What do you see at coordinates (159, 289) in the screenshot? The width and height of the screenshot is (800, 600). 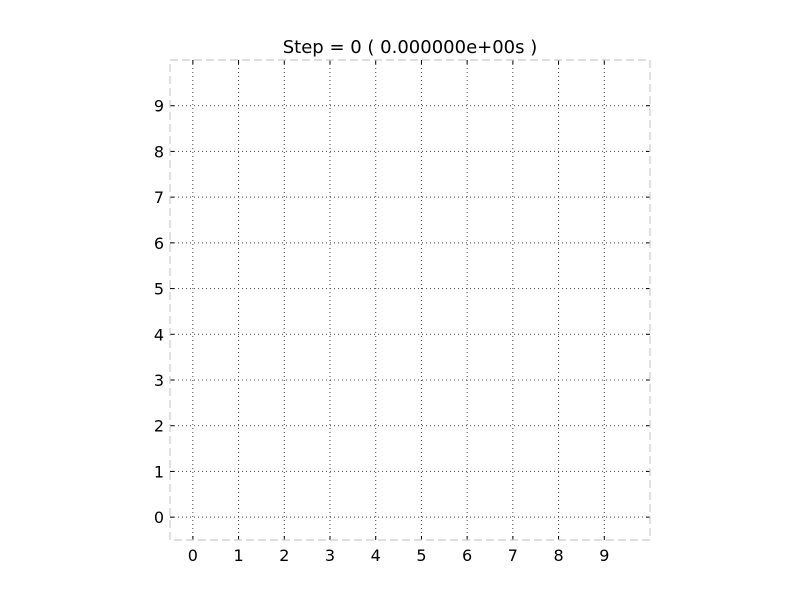 I see `y-tick-label: 5` at bounding box center [159, 289].